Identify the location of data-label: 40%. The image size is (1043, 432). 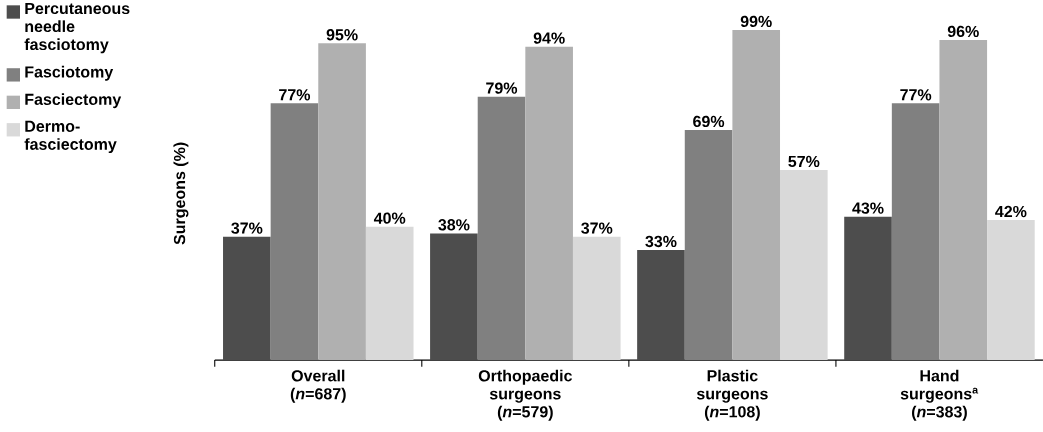
(389, 218).